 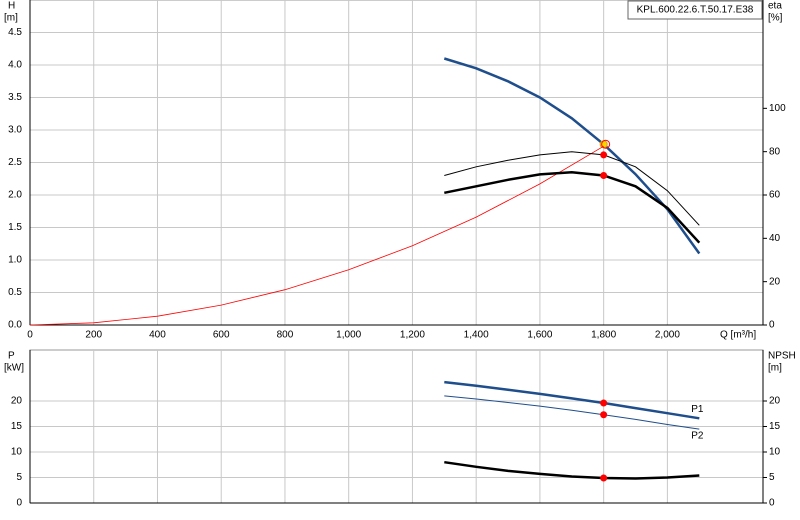 What do you see at coordinates (15, 162) in the screenshot?
I see `y-tick-label: 2.5` at bounding box center [15, 162].